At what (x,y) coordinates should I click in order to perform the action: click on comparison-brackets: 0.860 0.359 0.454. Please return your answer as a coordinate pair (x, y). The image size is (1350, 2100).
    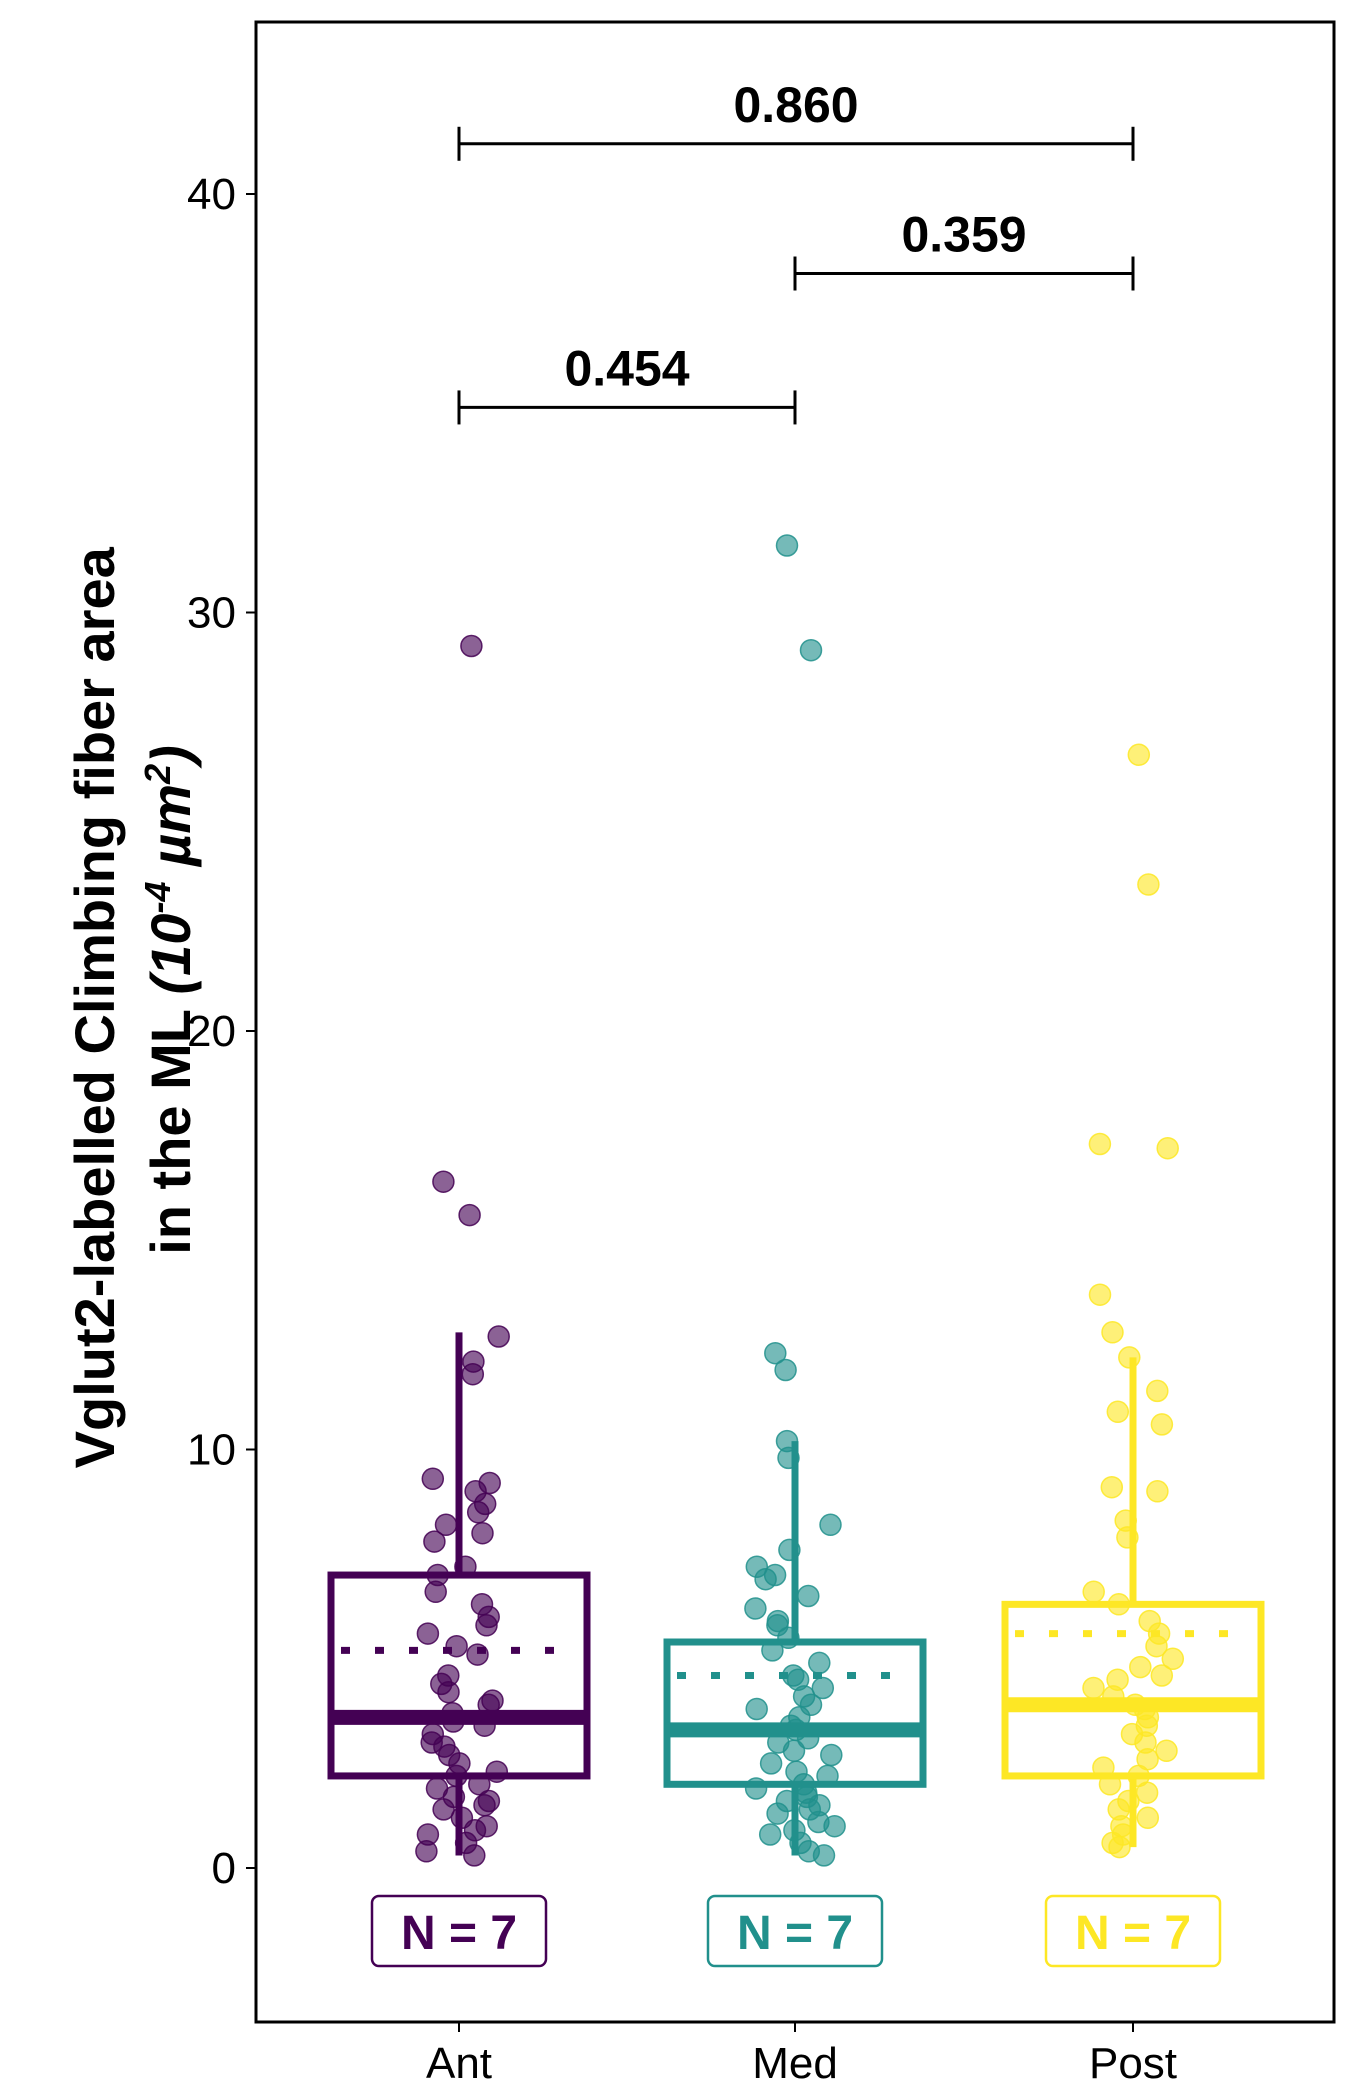
    Looking at the image, I should click on (796, 251).